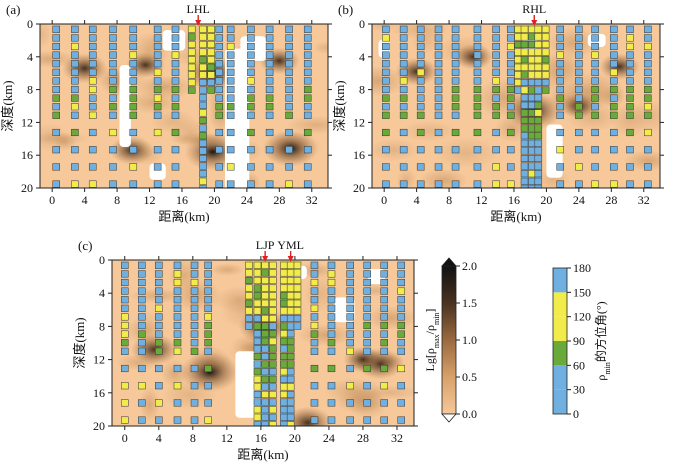 The width and height of the screenshot is (700, 464). I want to click on x-tick-label: 8, so click(117, 200).